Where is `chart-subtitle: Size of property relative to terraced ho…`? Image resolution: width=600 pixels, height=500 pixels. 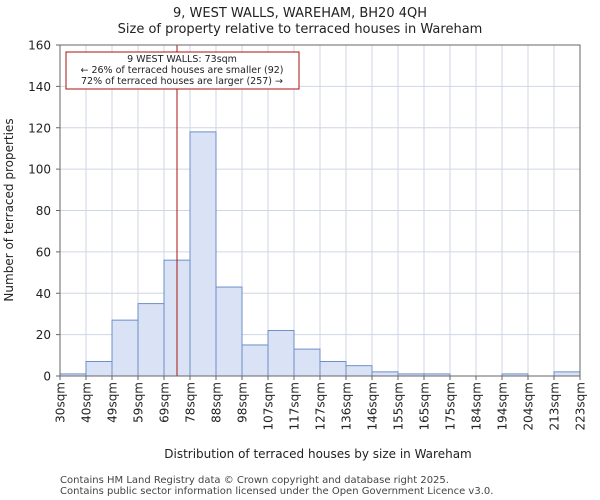 chart-subtitle: Size of property relative to terraced ho… is located at coordinates (300, 29).